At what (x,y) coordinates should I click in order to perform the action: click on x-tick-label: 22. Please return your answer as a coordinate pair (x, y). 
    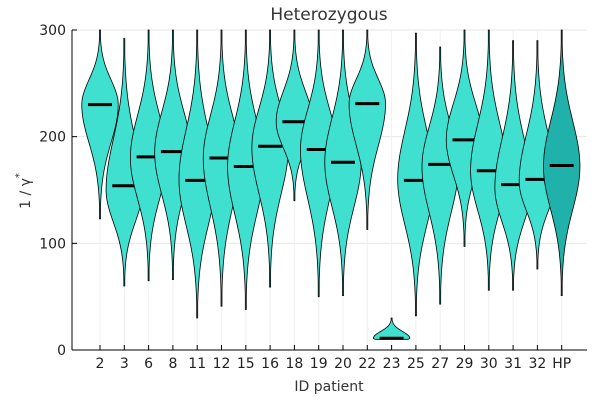
    Looking at the image, I should click on (367, 364).